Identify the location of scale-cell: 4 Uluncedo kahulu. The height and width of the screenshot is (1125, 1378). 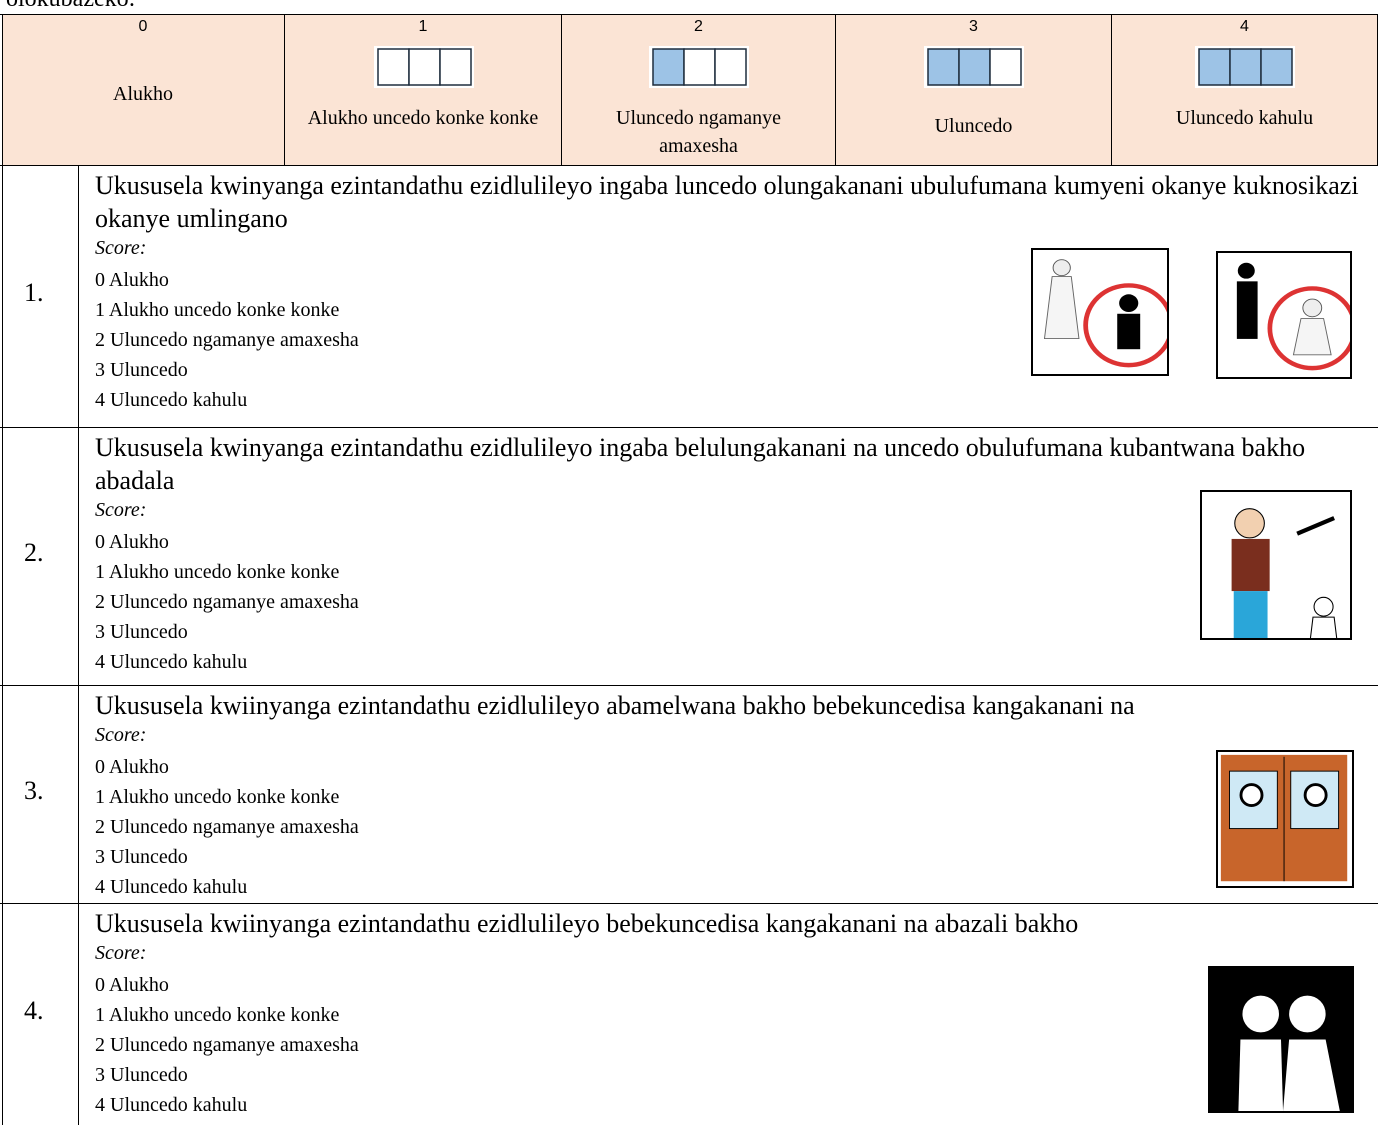
(1245, 89).